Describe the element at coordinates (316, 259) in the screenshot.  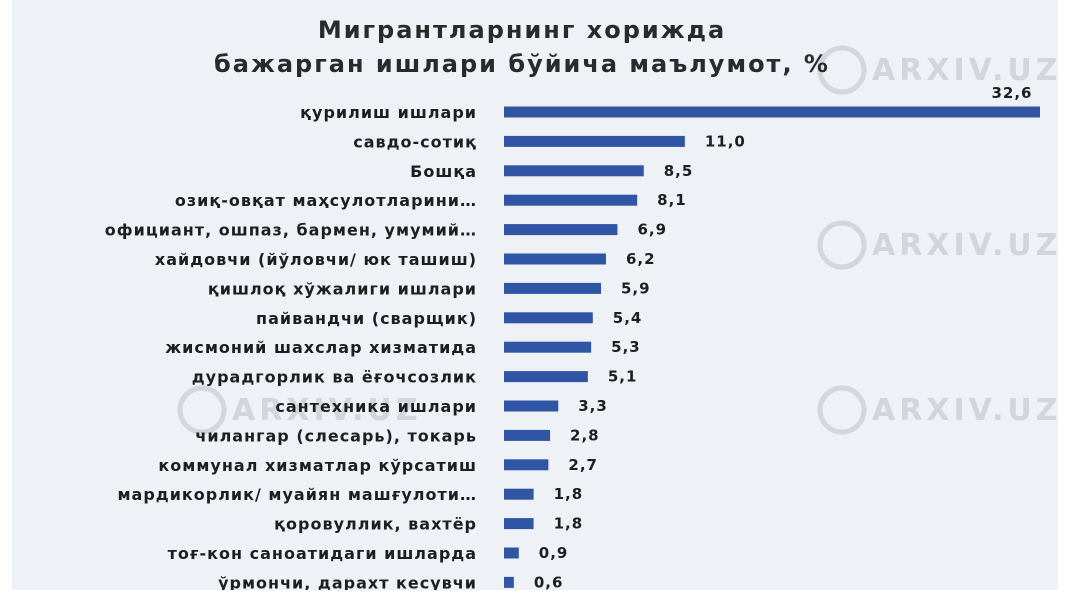
I see `category-label: хайдовчи (йўловчи/ юк ташиш)` at that location.